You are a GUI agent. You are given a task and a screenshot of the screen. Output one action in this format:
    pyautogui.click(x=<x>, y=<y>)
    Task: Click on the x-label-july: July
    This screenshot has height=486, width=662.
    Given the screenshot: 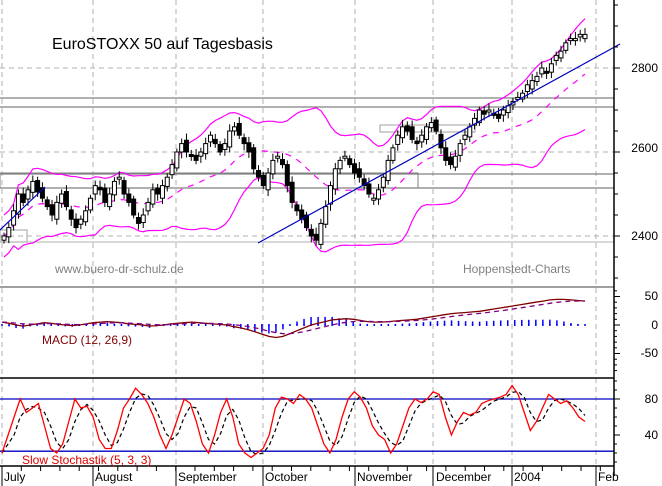 What is the action you would take?
    pyautogui.click(x=15, y=477)
    